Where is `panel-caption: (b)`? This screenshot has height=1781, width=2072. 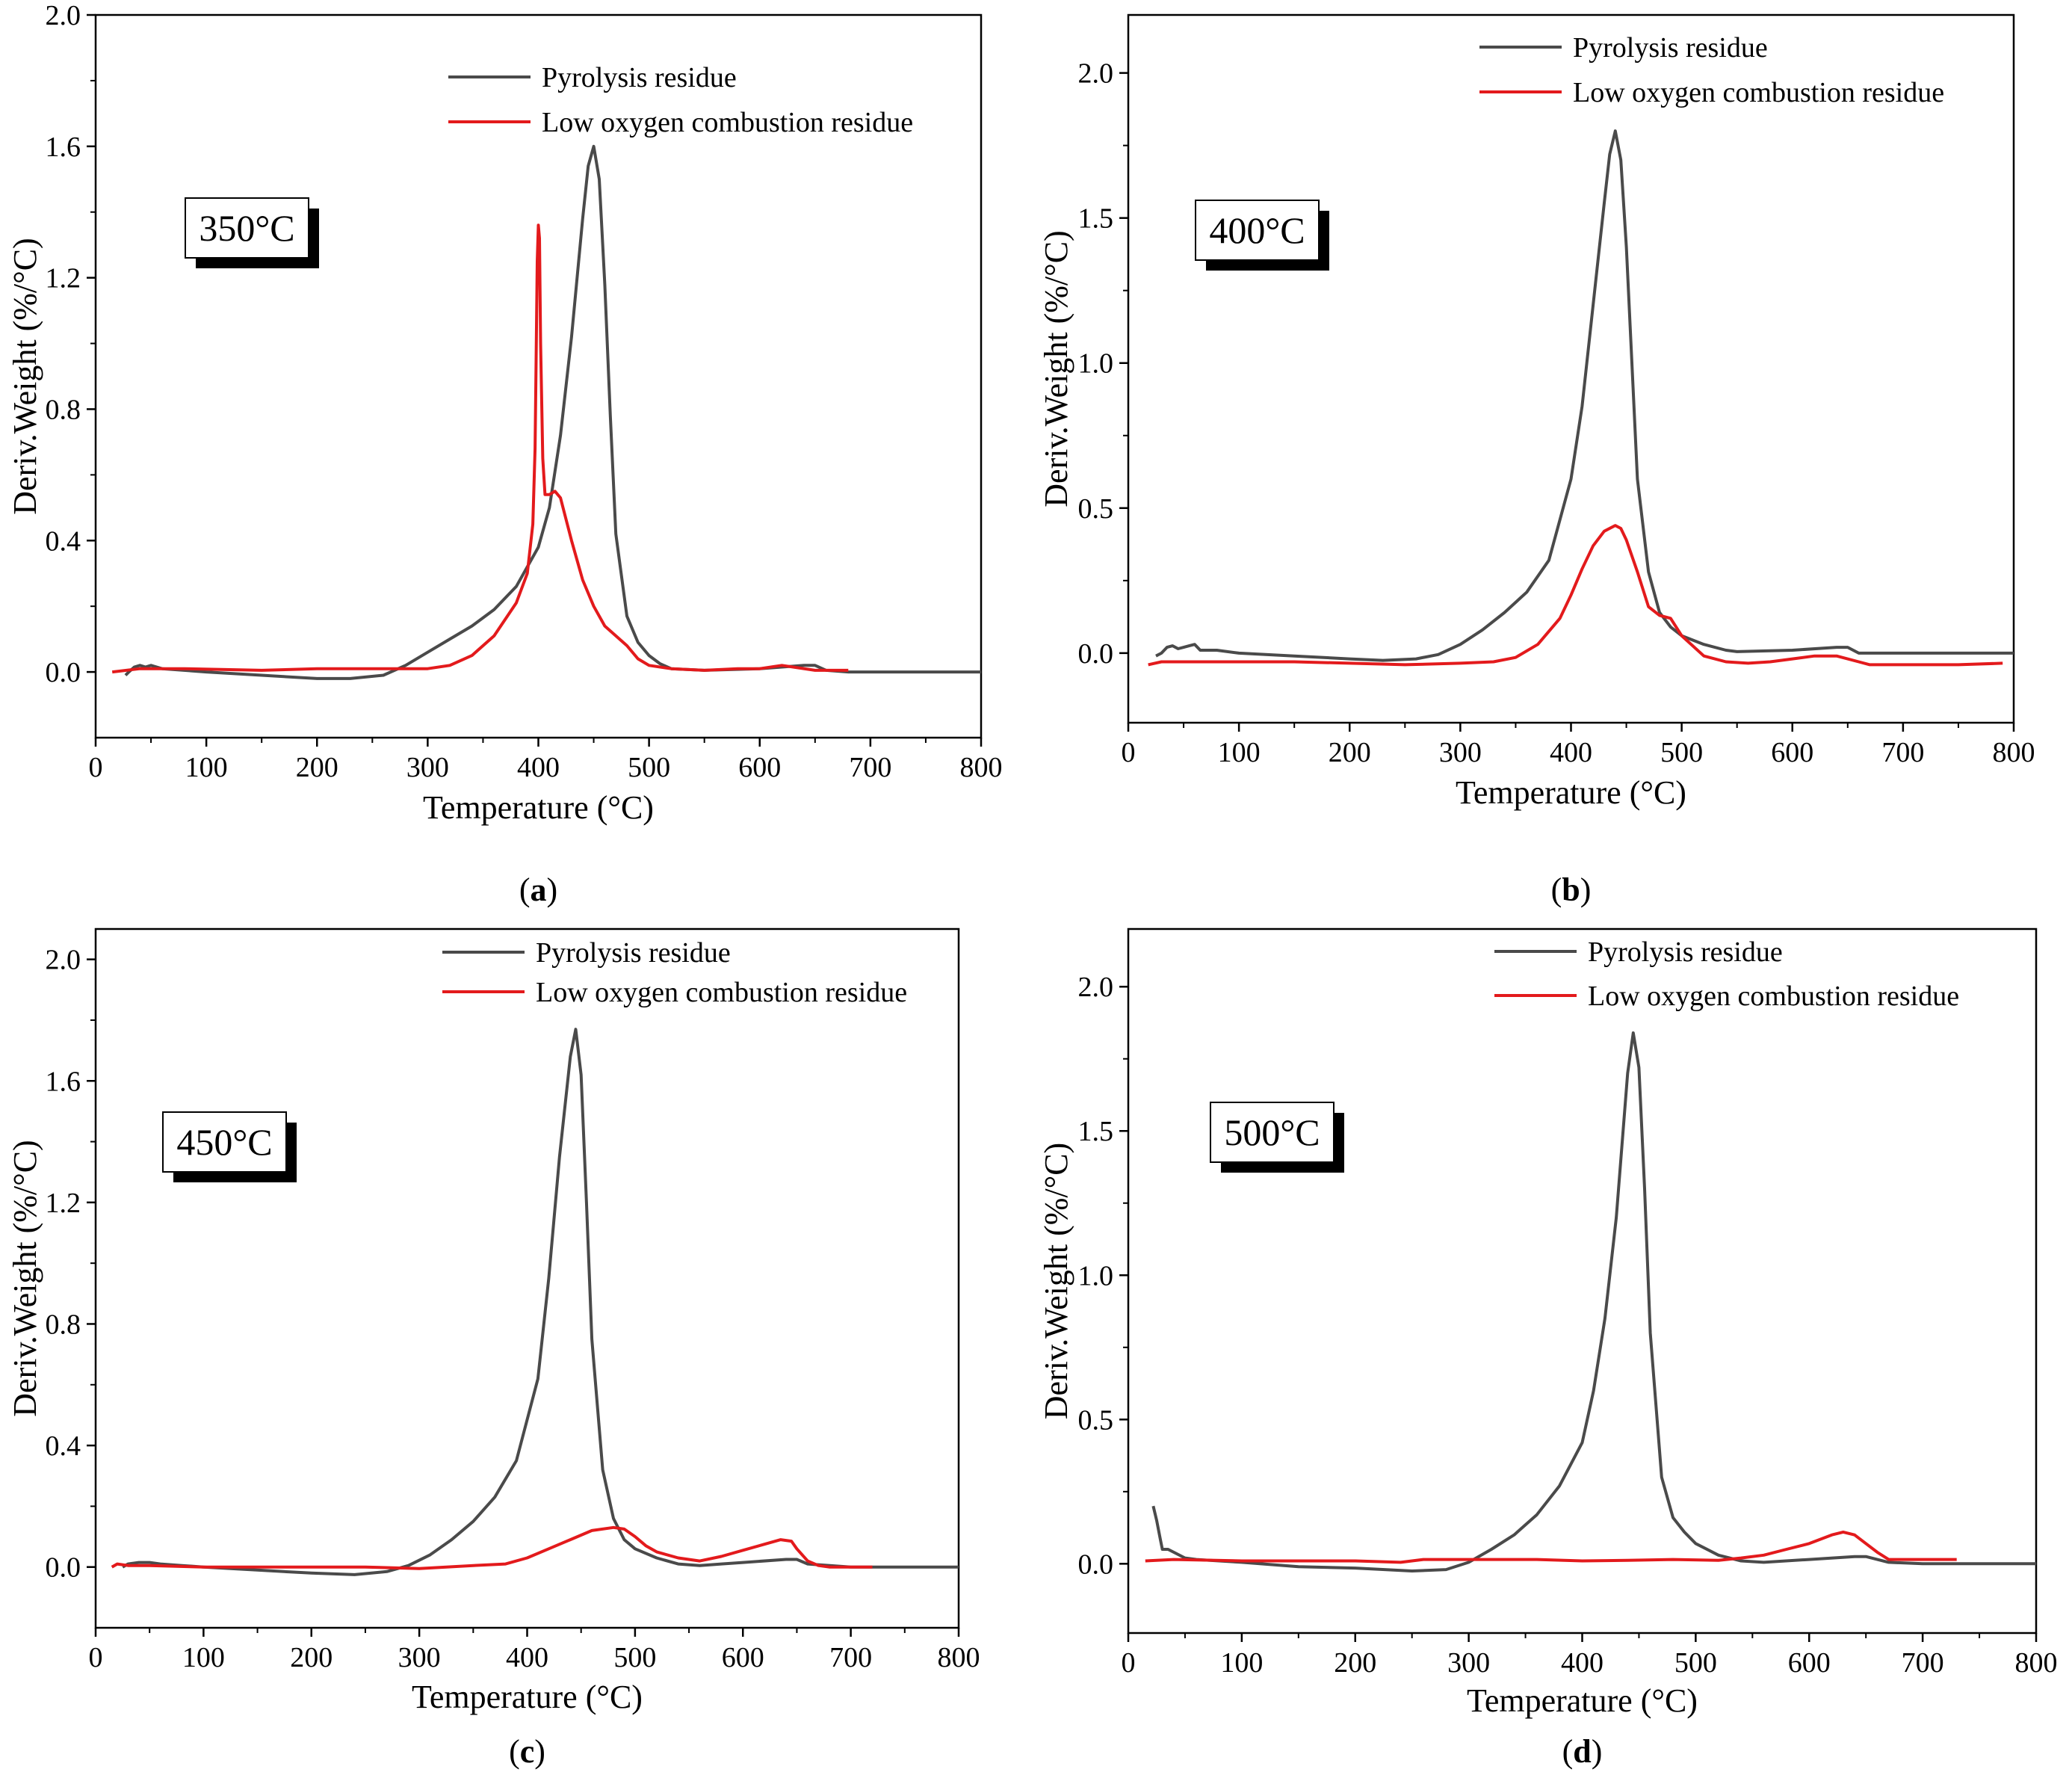
panel-caption: (b) is located at coordinates (1571, 889).